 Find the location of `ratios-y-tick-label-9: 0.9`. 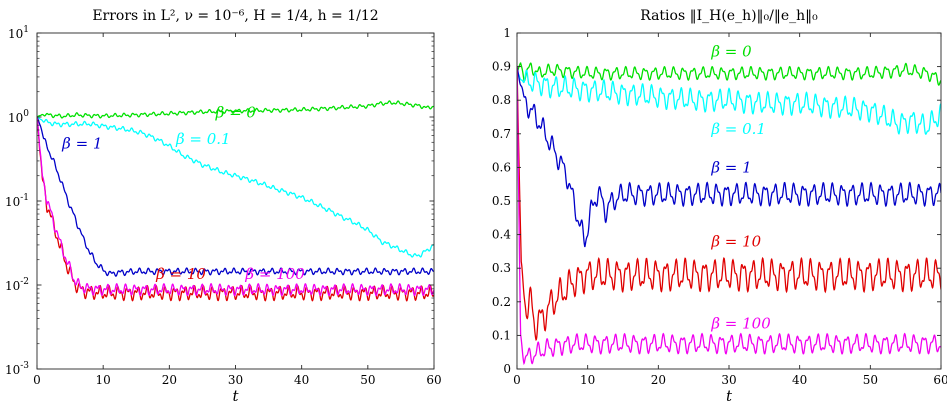

ratios-y-tick-label-9: 0.9 is located at coordinates (501, 67).